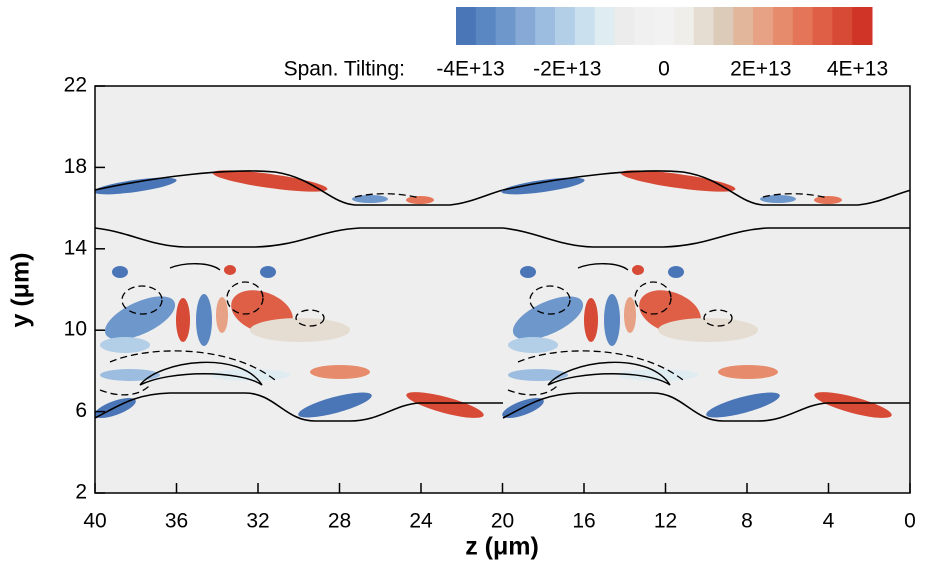 This screenshot has height=569, width=930. What do you see at coordinates (421, 521) in the screenshot?
I see `x-tick-label: 24` at bounding box center [421, 521].